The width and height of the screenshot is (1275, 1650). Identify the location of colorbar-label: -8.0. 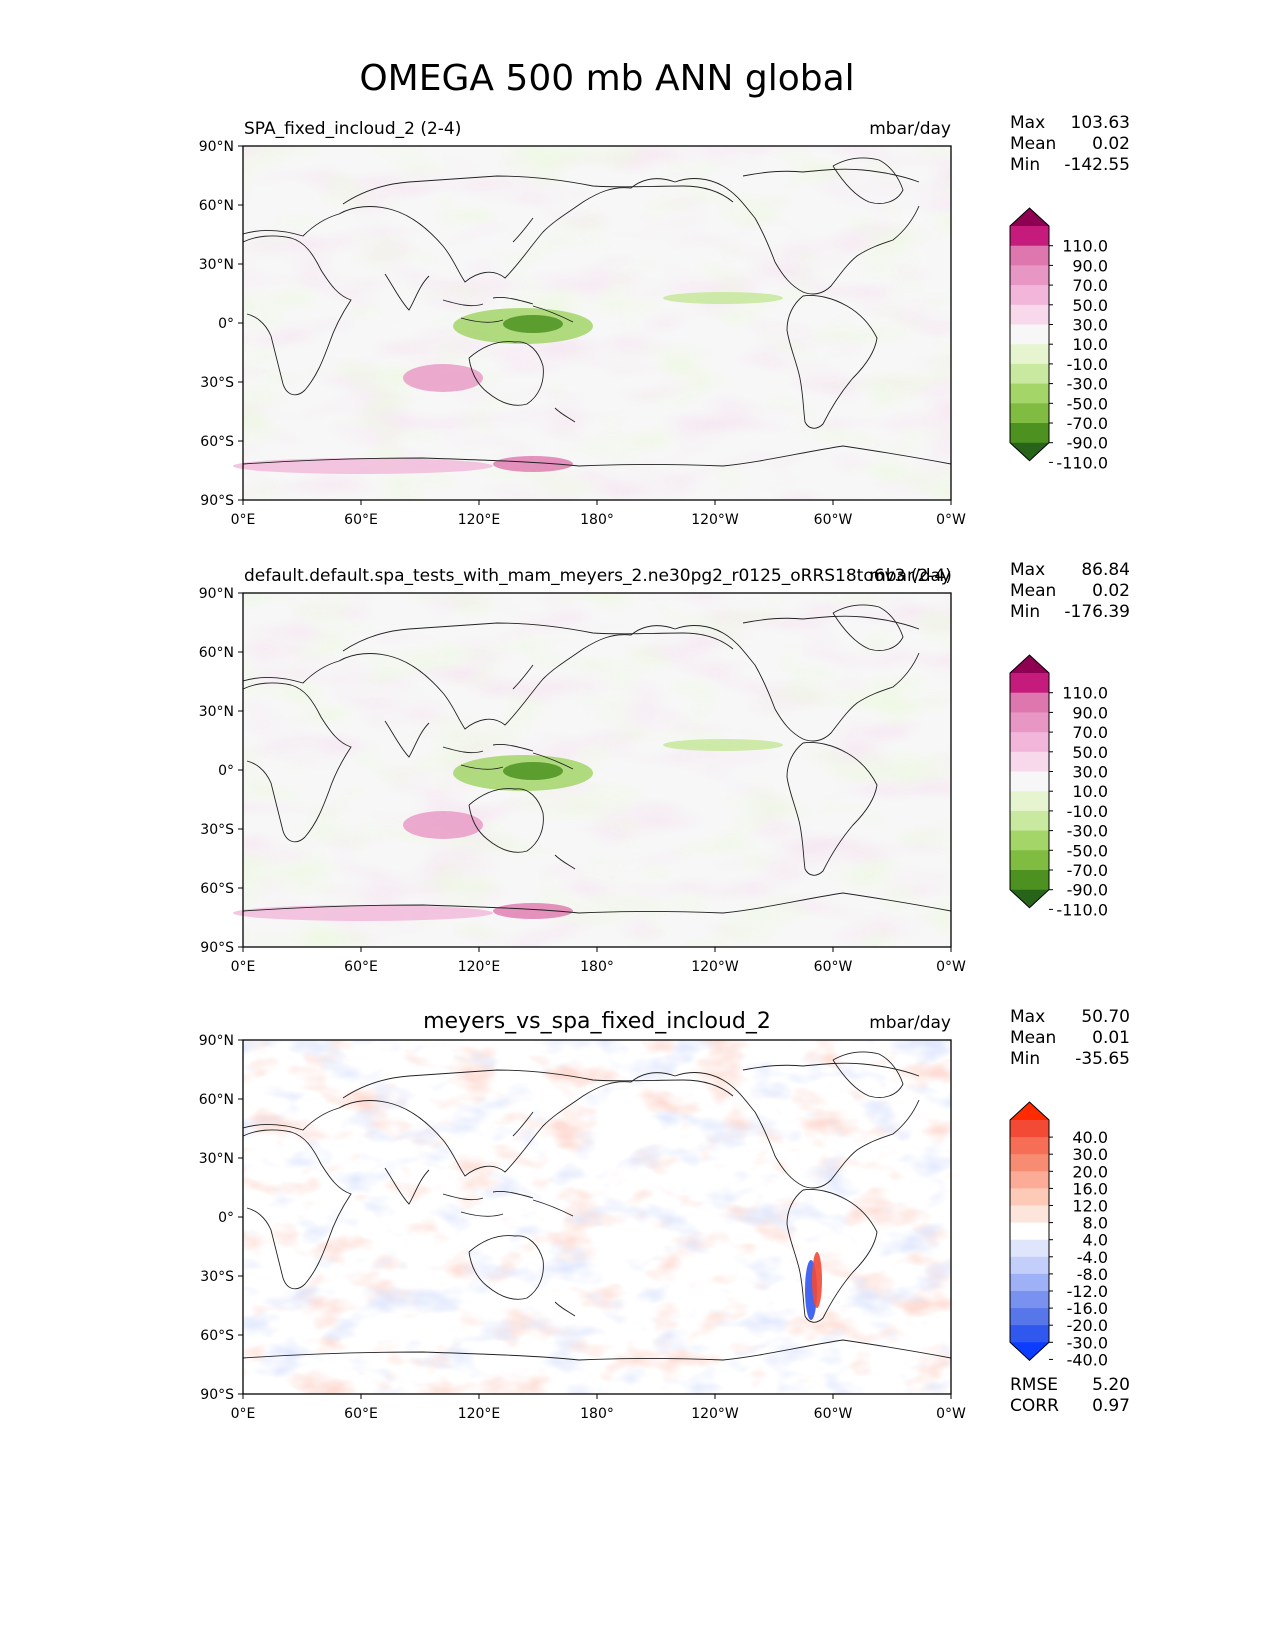
(1092, 1274).